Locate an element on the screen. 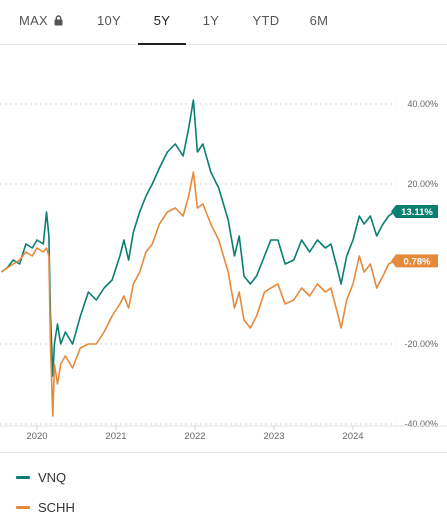 This screenshot has height=529, width=447. x-tick-label: 2024 is located at coordinates (352, 436).